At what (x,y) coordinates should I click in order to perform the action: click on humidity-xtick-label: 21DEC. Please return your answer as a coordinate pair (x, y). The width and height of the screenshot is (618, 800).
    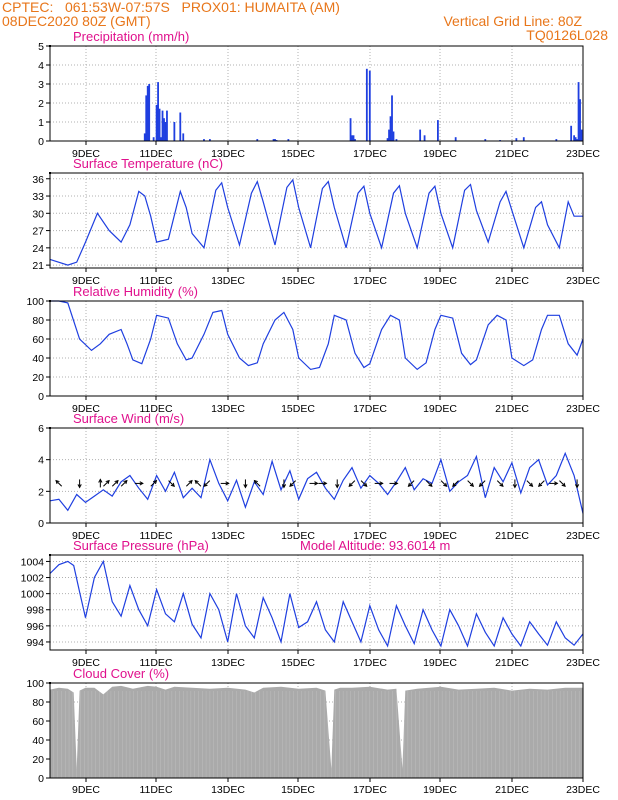
    Looking at the image, I should click on (512, 409).